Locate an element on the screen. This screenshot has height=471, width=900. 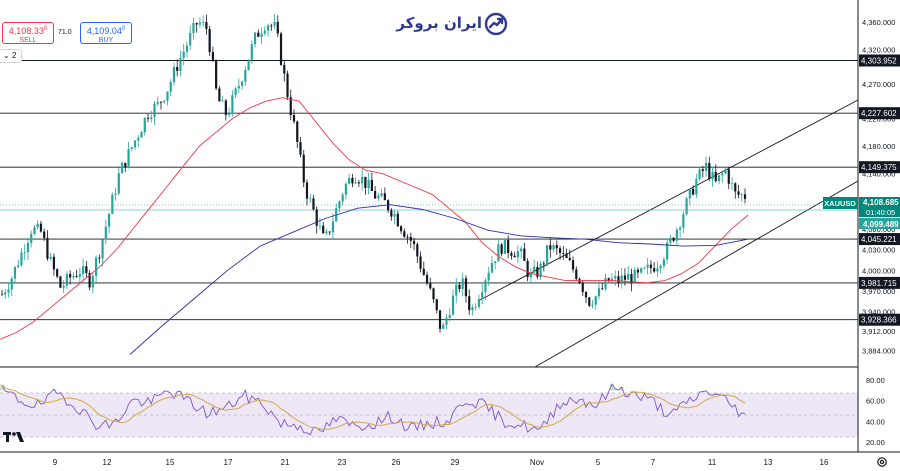
level-label: 4,045.221 is located at coordinates (879, 239).